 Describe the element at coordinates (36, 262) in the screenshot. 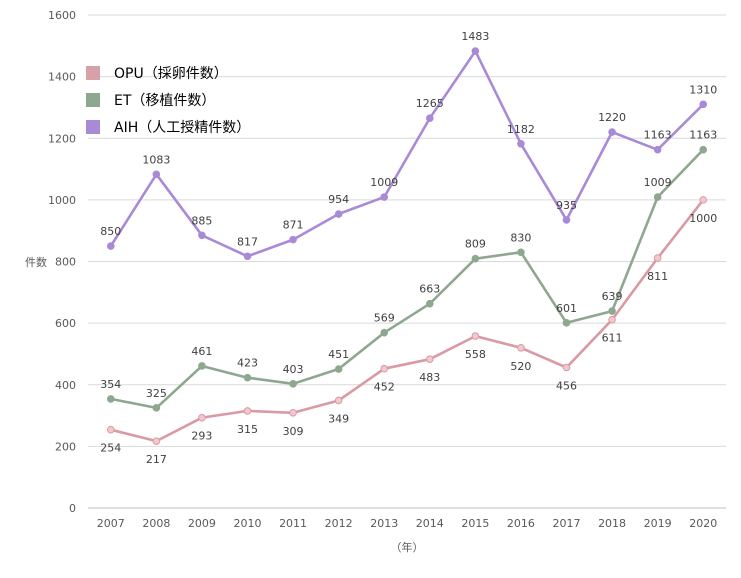

I see `y-axis-title: 件数` at that location.